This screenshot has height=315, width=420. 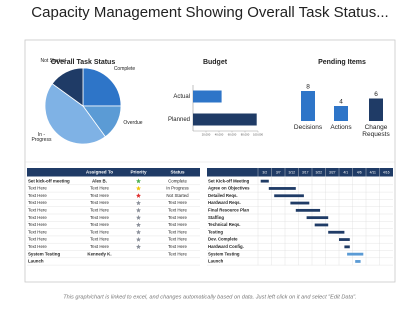 What do you see at coordinates (223, 239) in the screenshot?
I see `gantt-task-label: Dev. Complete` at bounding box center [223, 239].